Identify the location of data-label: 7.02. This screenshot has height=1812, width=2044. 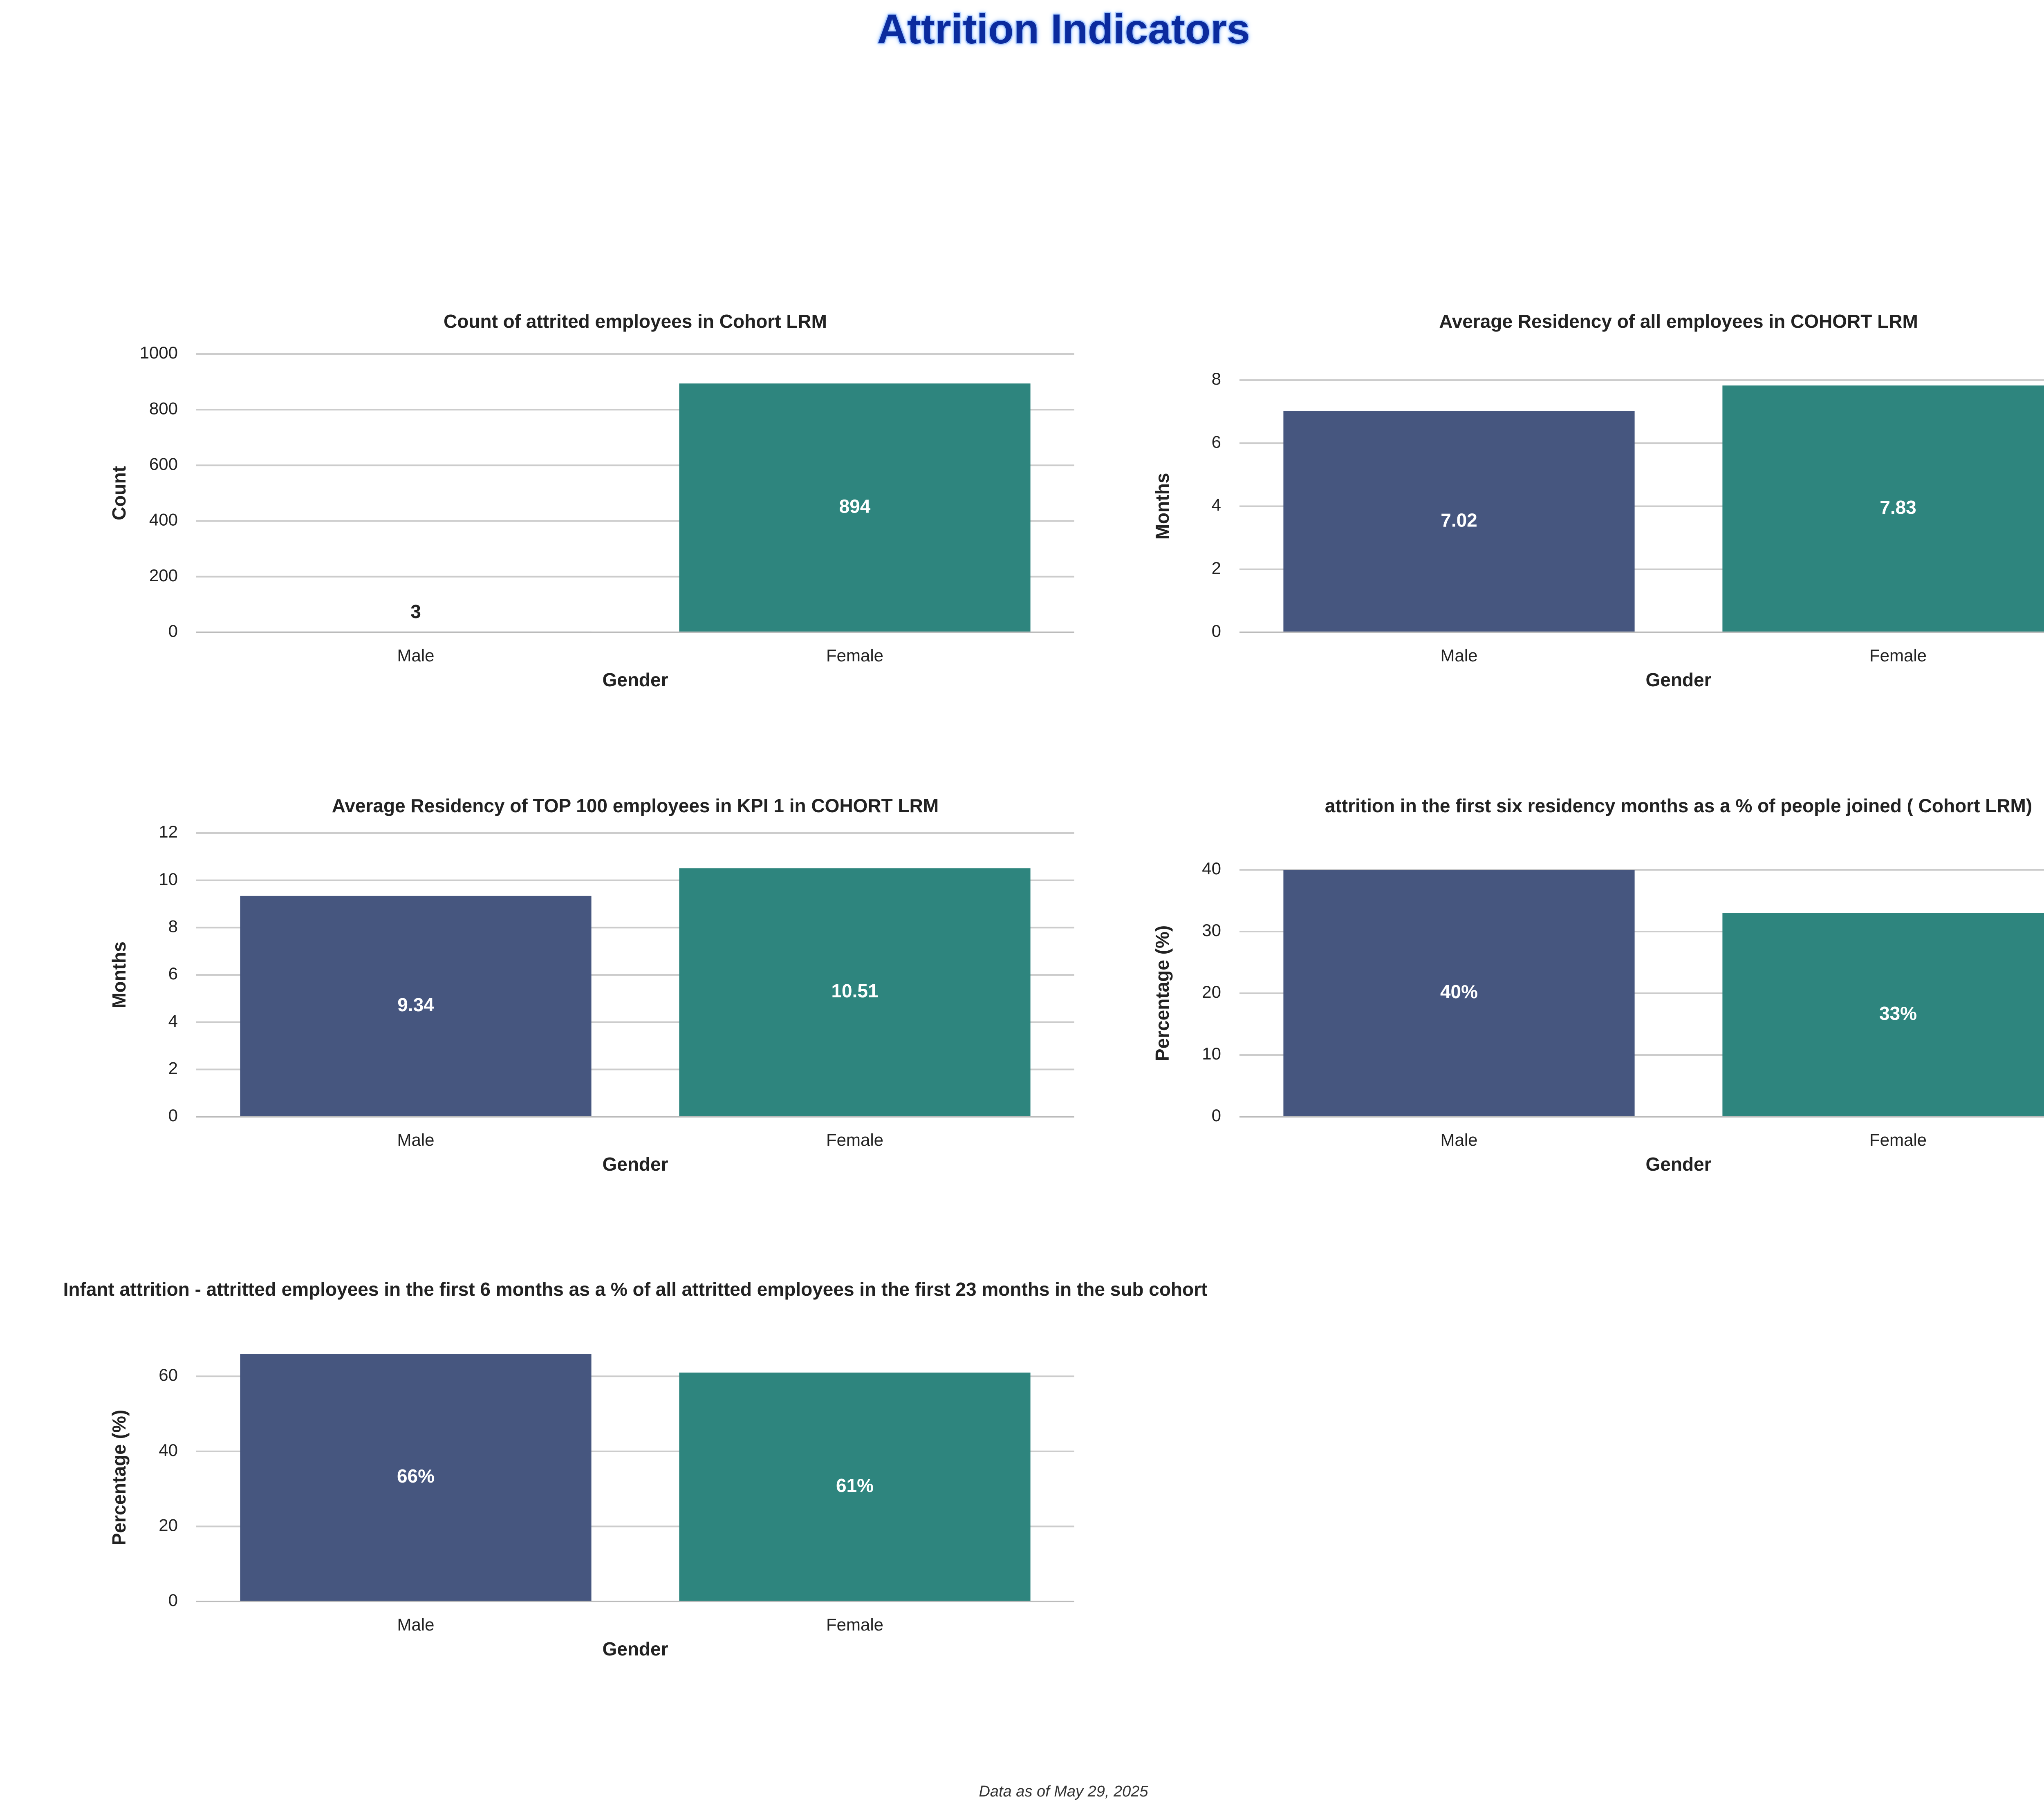
(1459, 520).